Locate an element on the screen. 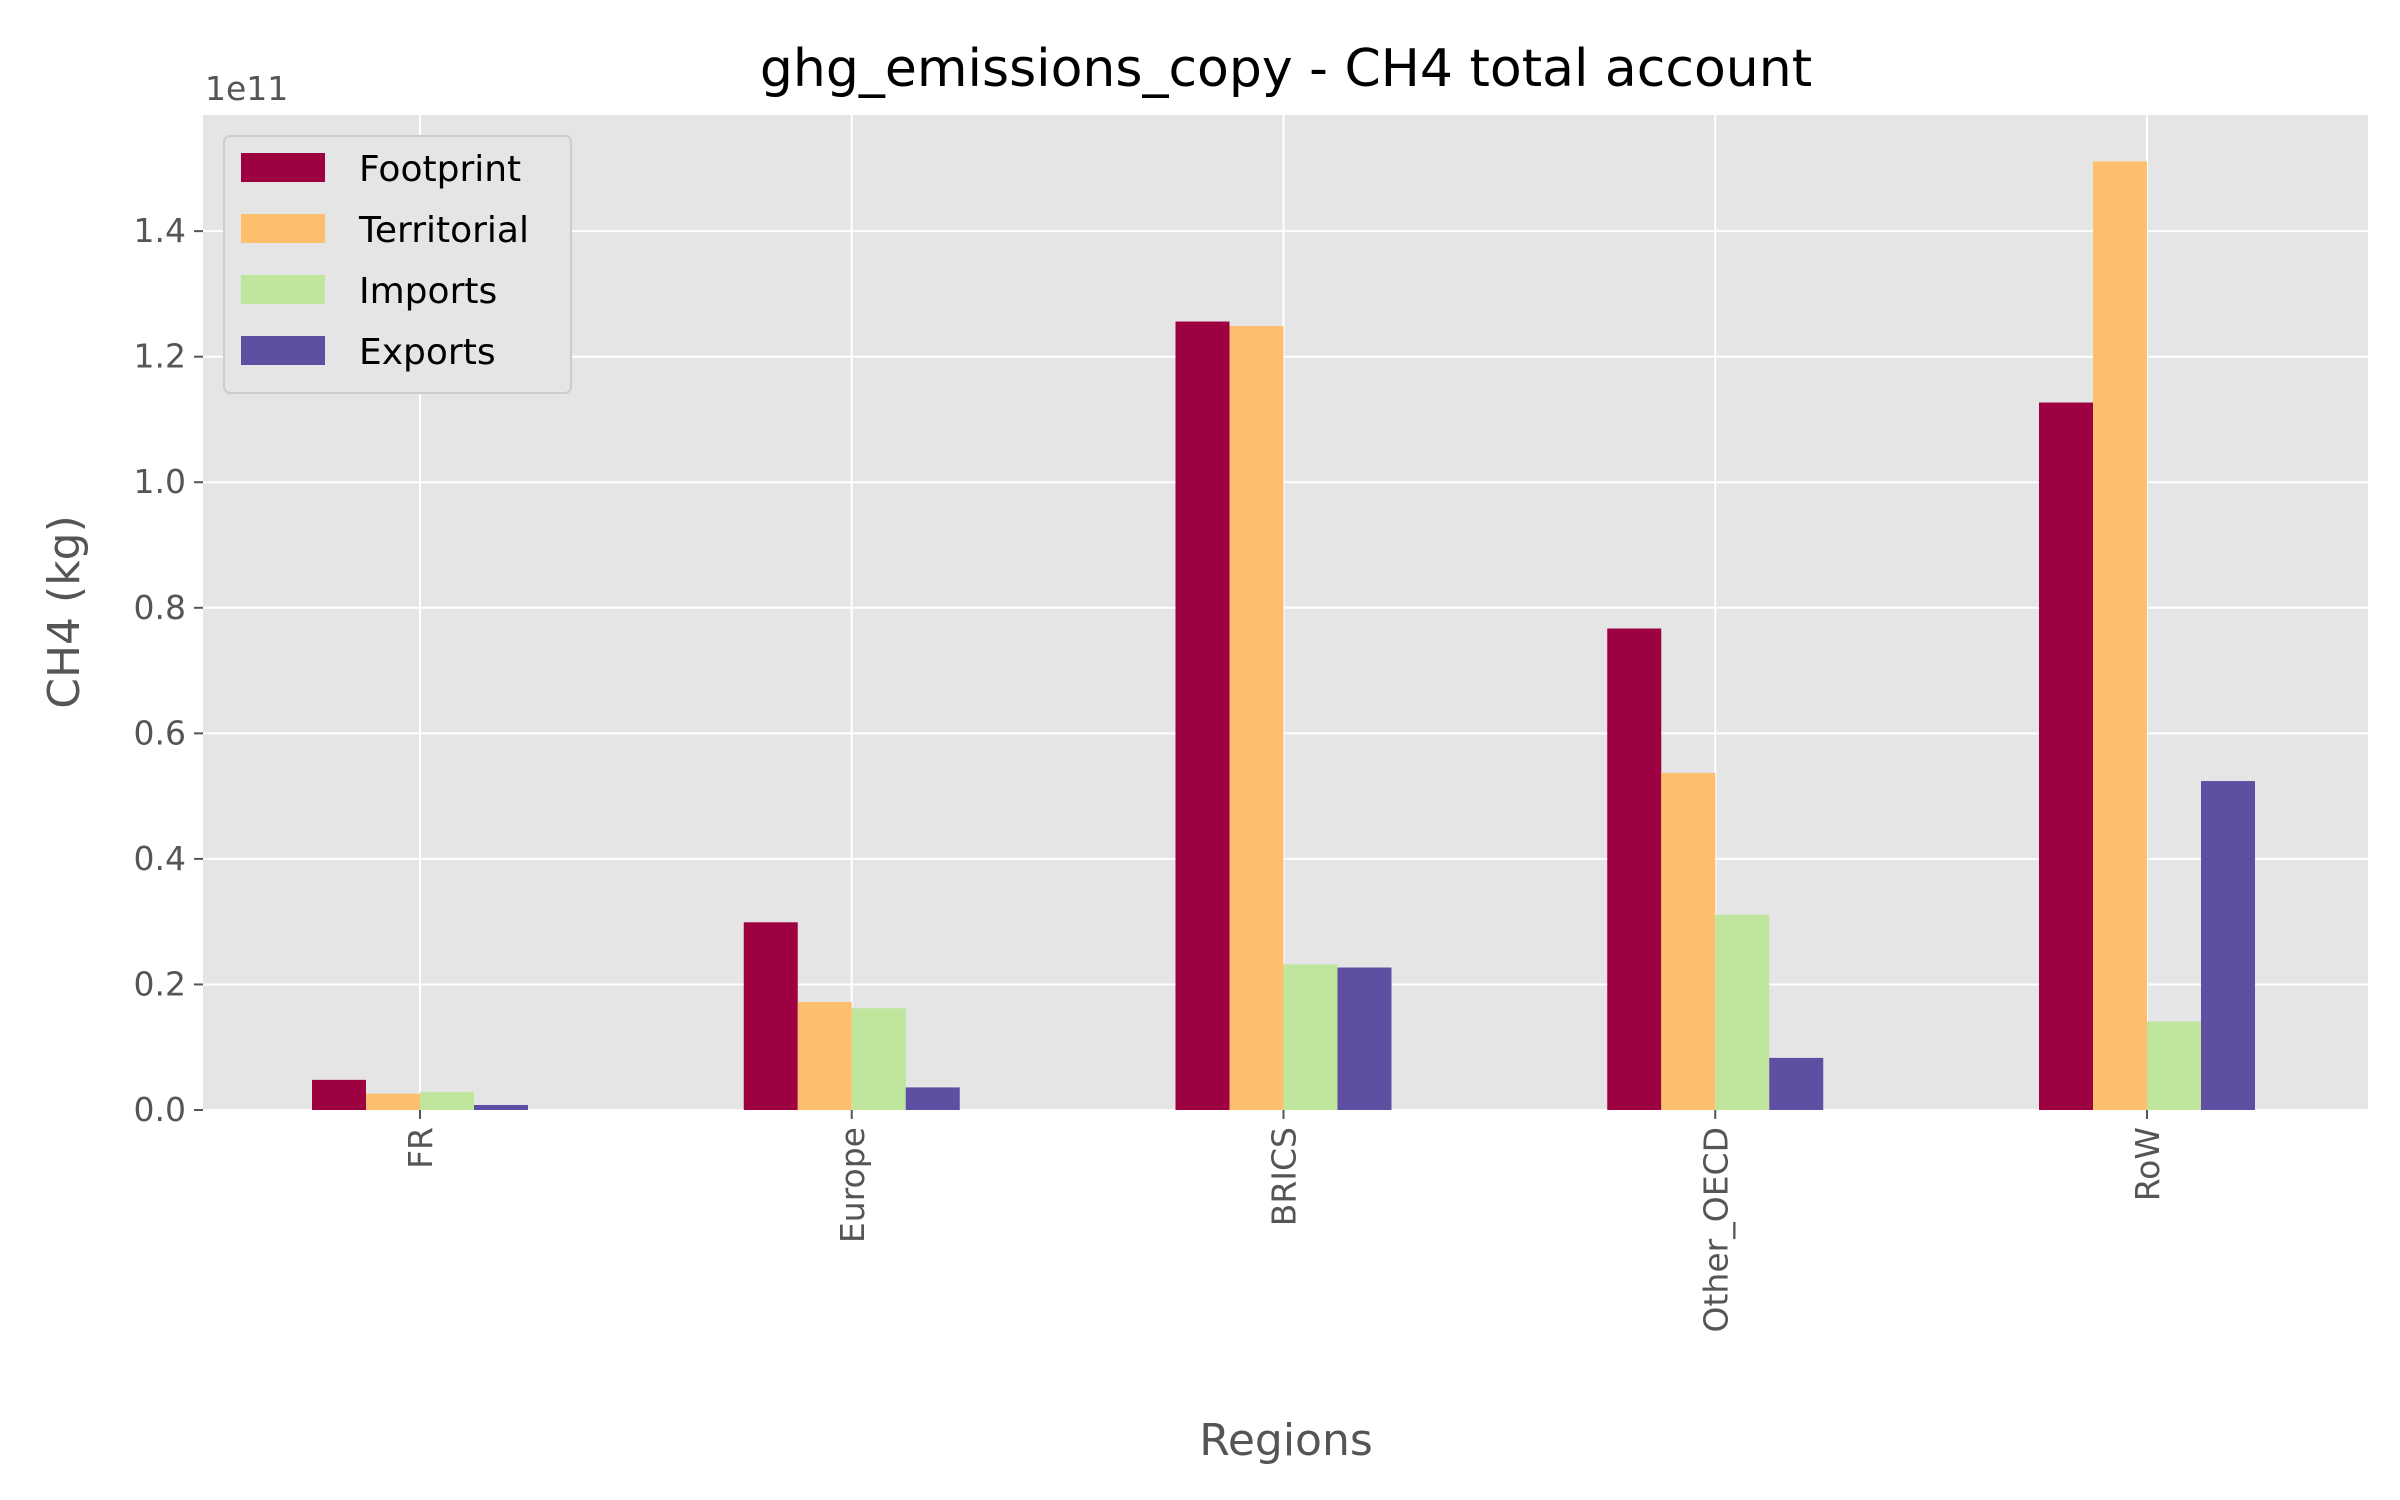  y-axis-title: CH4 (kg) is located at coordinates (64, 612).